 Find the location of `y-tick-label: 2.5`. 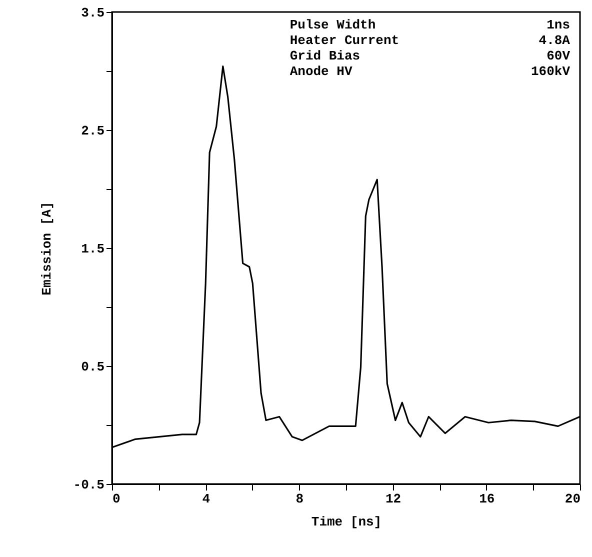

y-tick-label: 2.5 is located at coordinates (93, 131).